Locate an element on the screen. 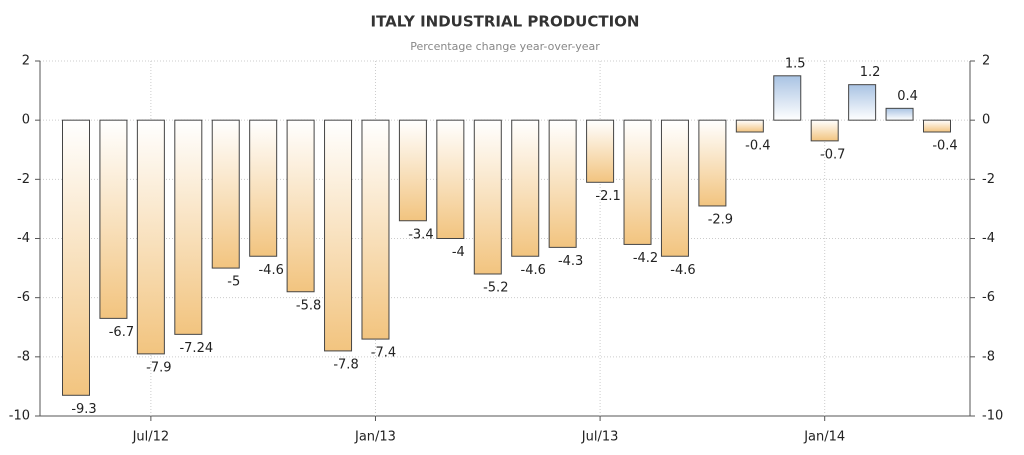  value-label: -7.9 is located at coordinates (158, 367).